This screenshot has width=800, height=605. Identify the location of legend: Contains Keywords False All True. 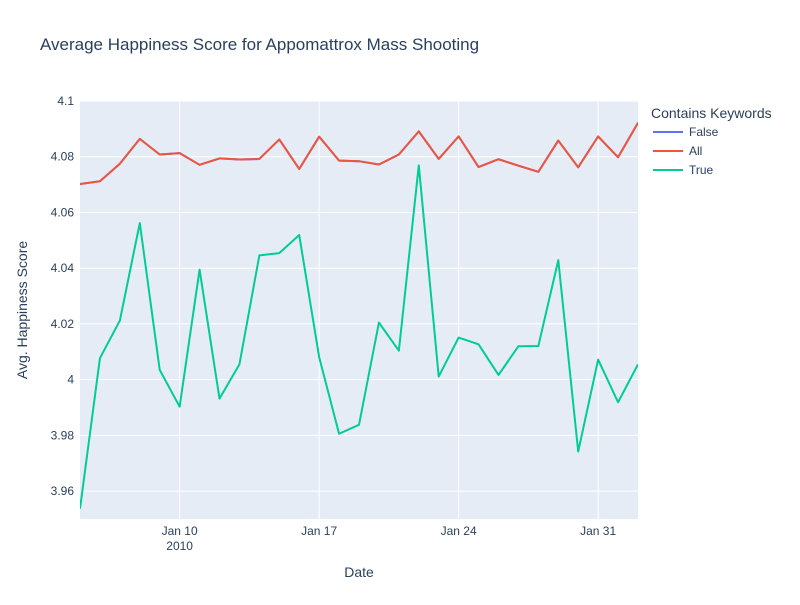
(711, 141).